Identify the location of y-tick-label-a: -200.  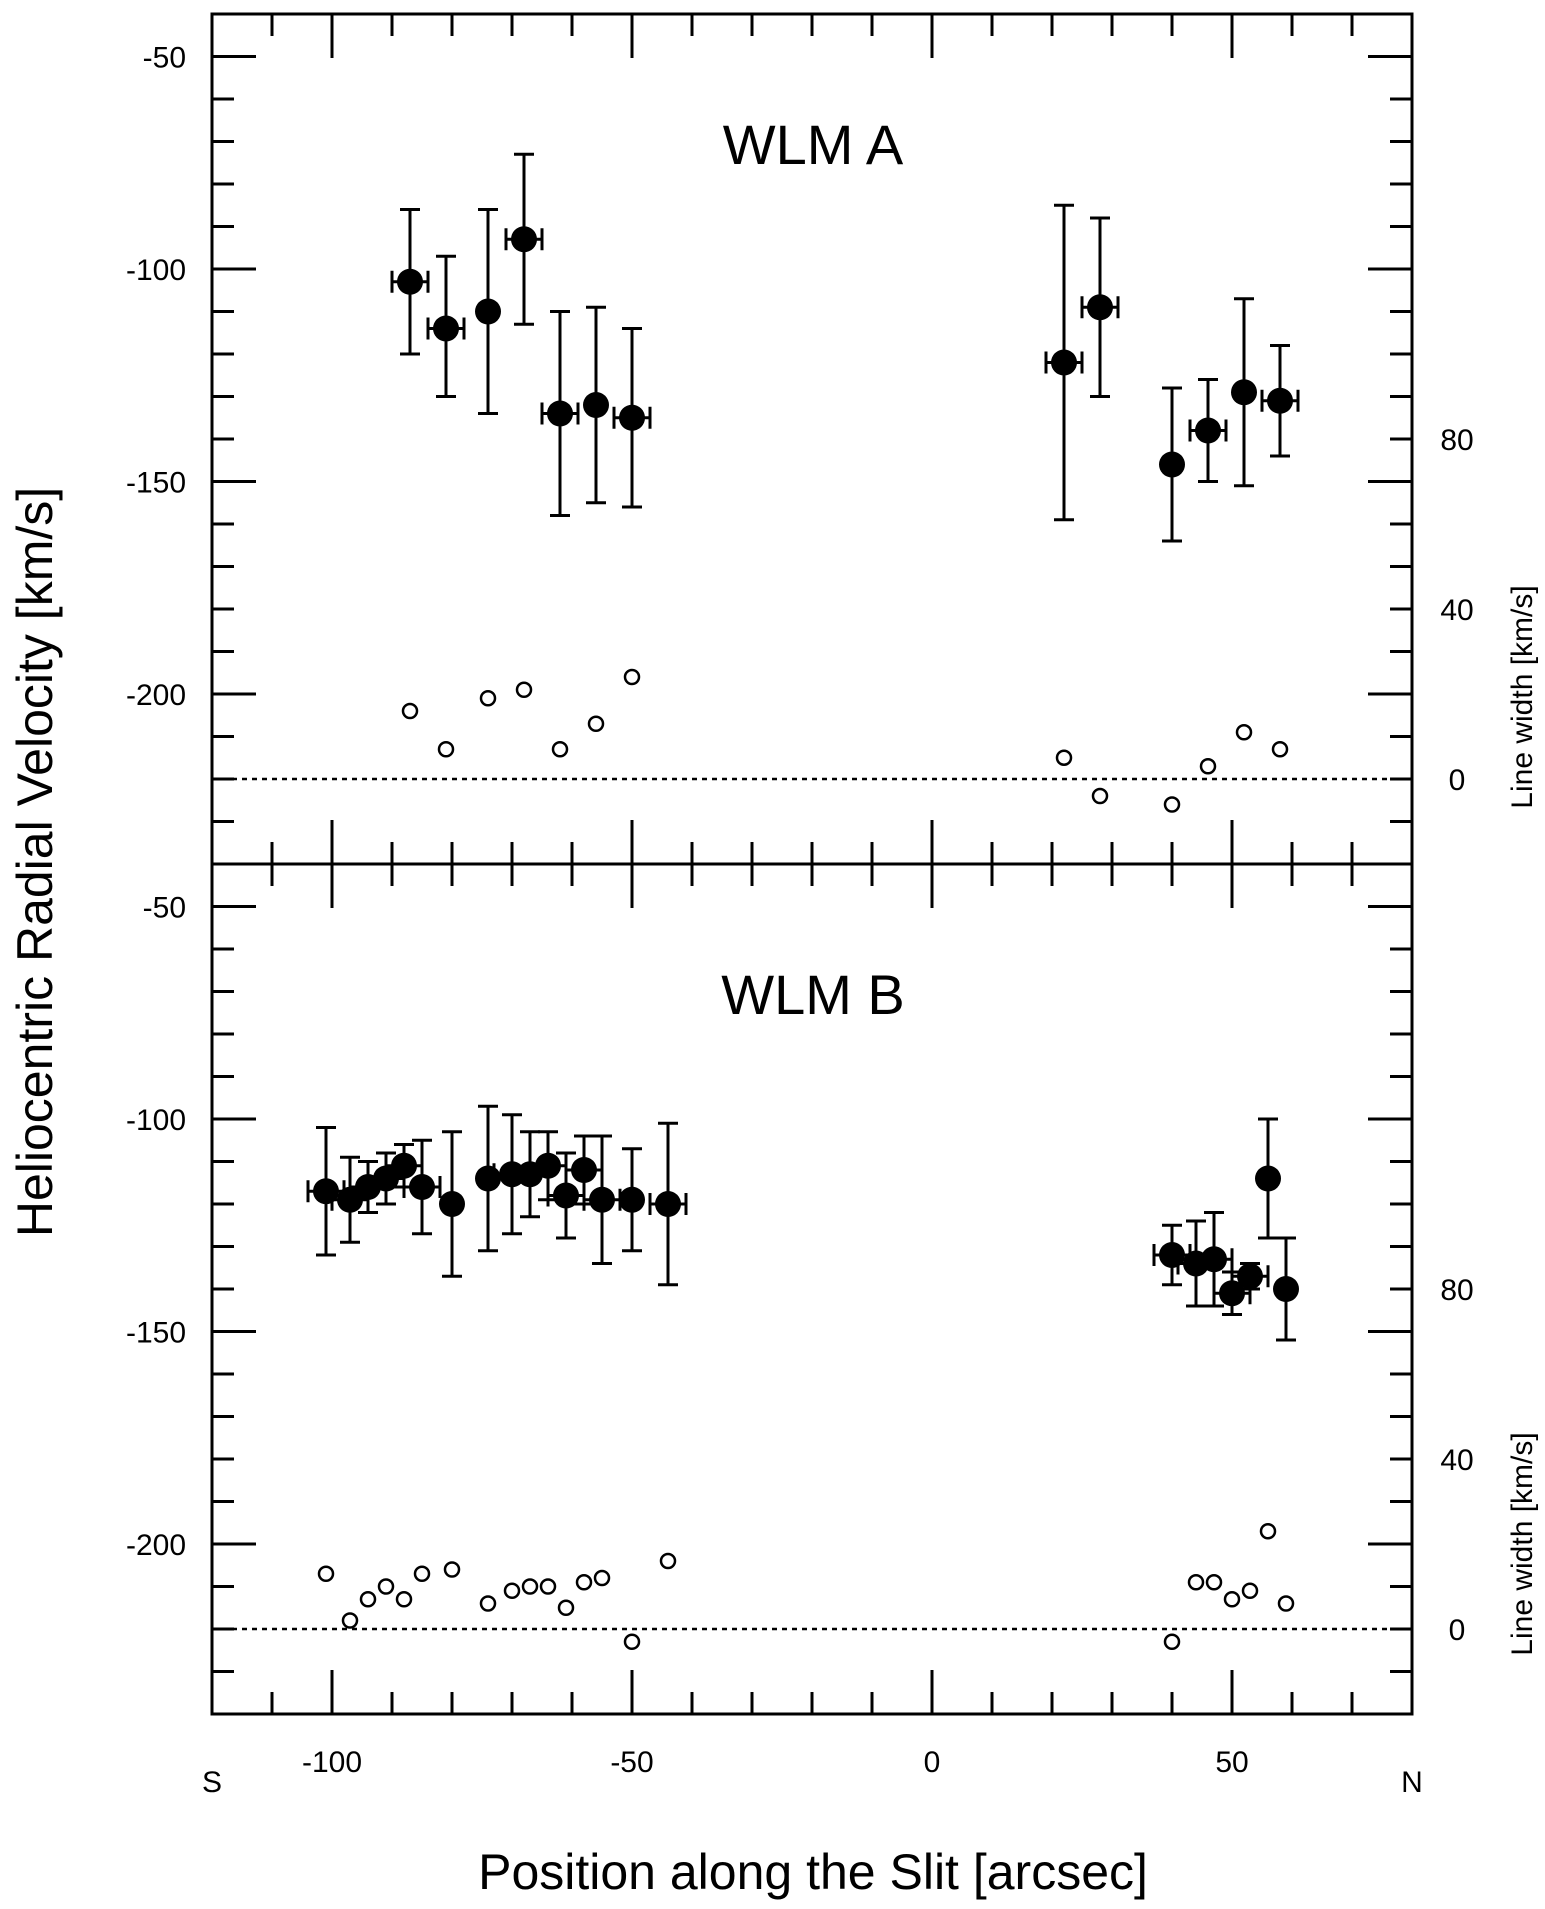
(156, 695).